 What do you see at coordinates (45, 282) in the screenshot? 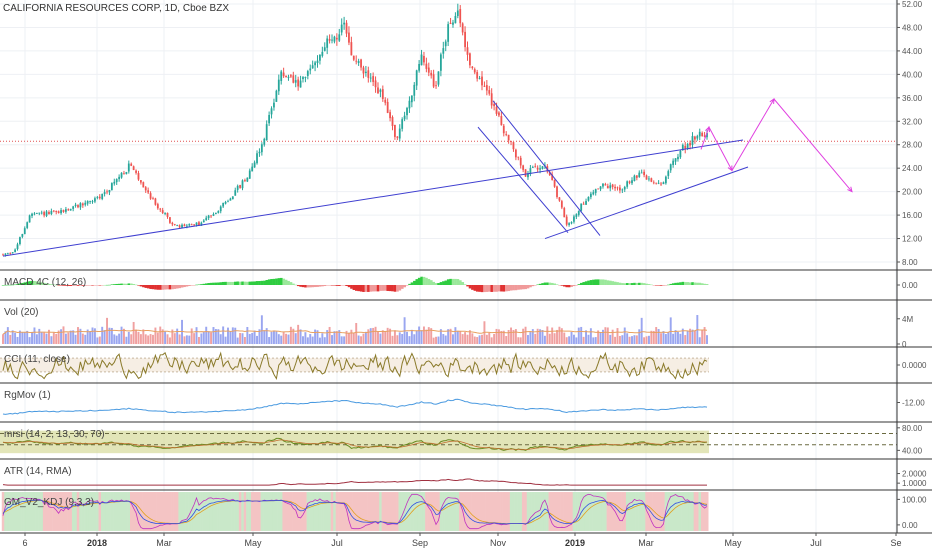
I see `indicator-title: MACD 4C (12, 26)` at bounding box center [45, 282].